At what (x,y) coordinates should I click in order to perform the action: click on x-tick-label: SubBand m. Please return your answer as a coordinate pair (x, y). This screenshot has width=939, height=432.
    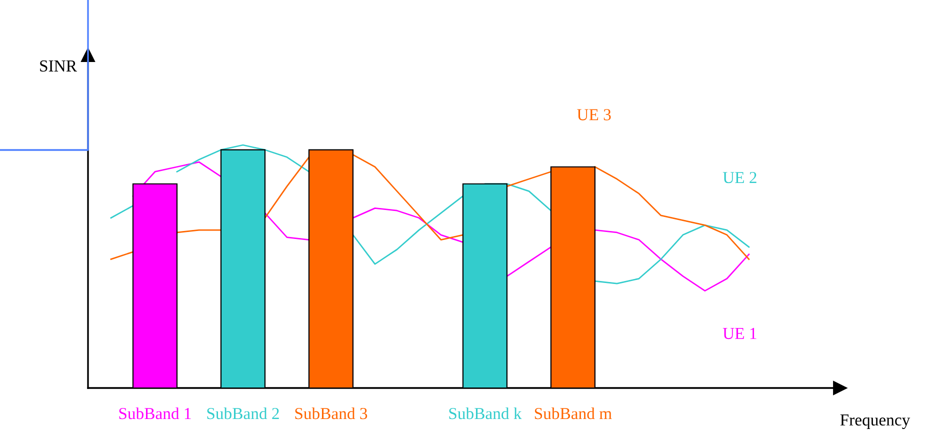
    Looking at the image, I should click on (573, 413).